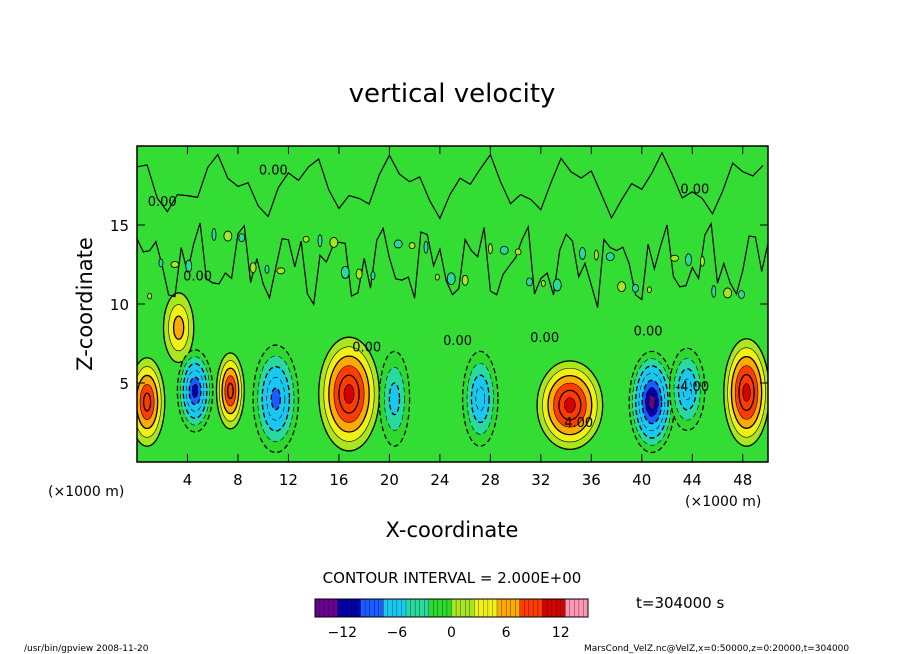  I want to click on time-label: t=304000 s, so click(680, 603).